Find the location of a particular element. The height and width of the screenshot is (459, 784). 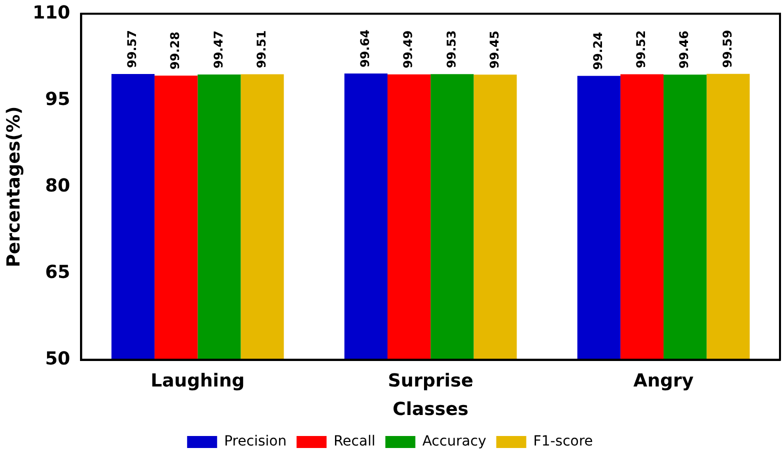

x-tick-label: Angry is located at coordinates (663, 381).